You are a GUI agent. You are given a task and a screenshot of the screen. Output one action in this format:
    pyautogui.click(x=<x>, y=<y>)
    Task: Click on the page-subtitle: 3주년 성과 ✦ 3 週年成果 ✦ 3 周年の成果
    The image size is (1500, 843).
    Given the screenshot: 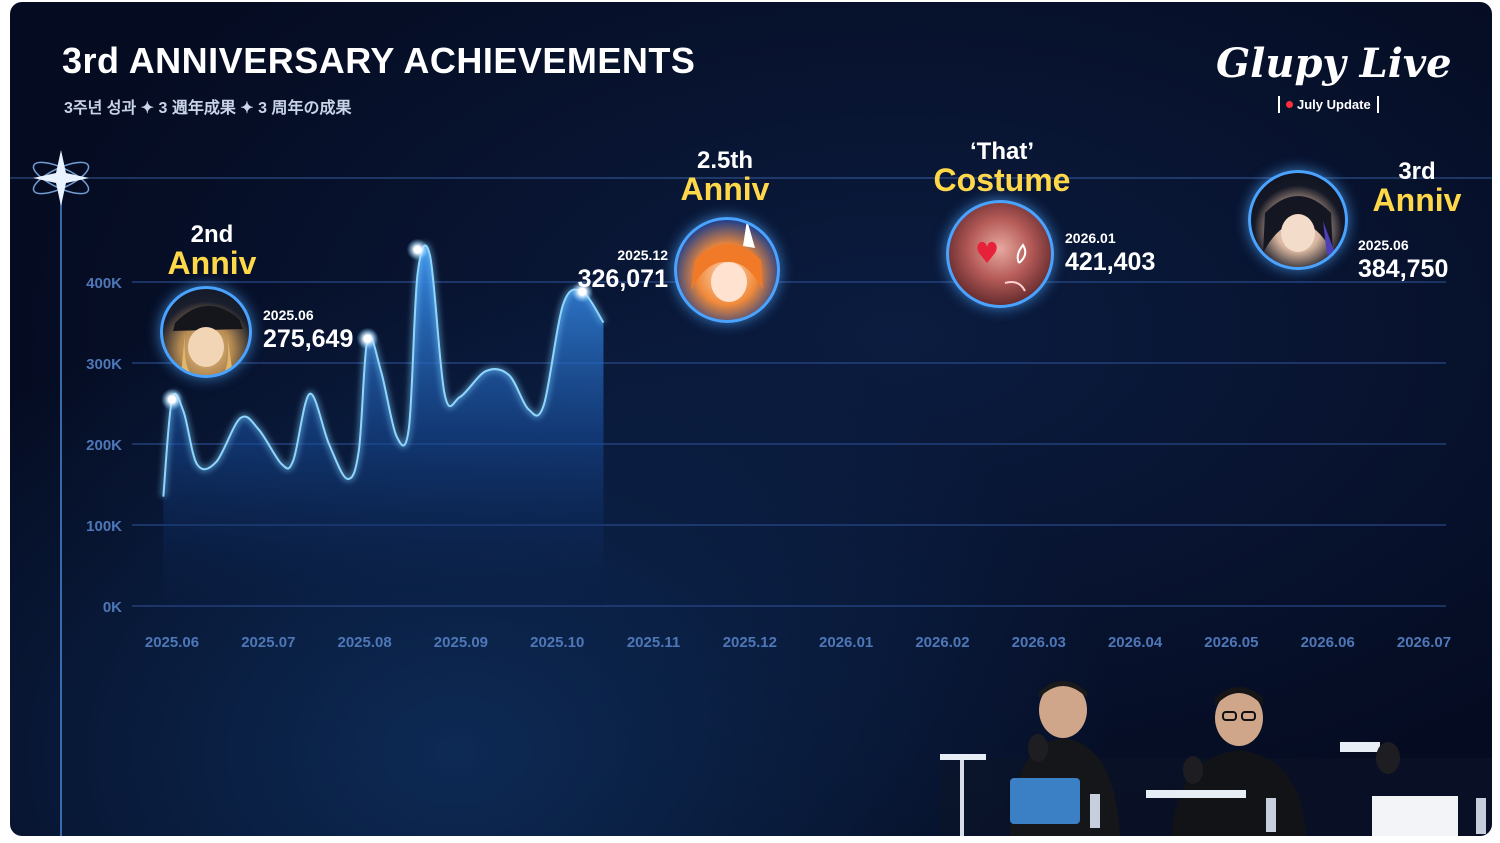 What is the action you would take?
    pyautogui.click(x=208, y=108)
    